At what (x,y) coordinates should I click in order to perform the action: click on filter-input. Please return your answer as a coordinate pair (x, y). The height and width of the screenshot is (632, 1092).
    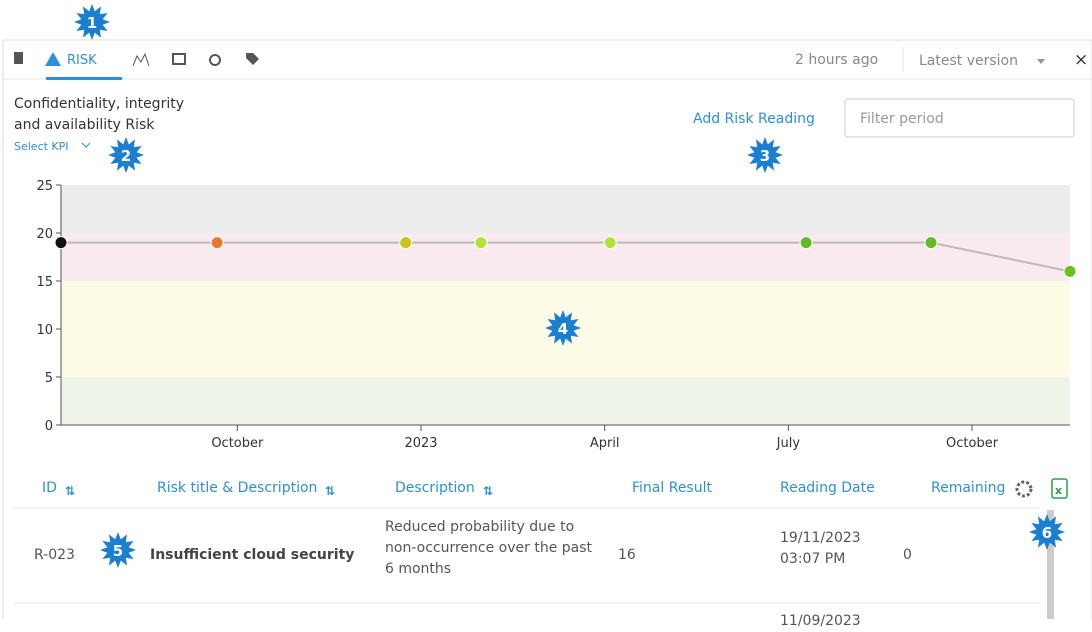
    Looking at the image, I should click on (959, 118).